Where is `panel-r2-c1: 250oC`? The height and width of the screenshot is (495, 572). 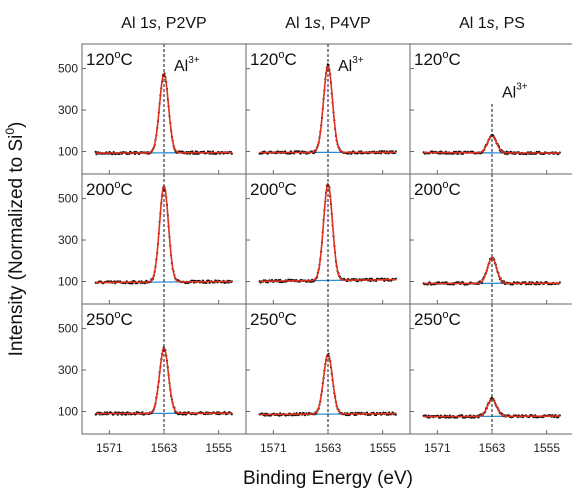
panel-r2-c1: 250oC is located at coordinates (328, 369).